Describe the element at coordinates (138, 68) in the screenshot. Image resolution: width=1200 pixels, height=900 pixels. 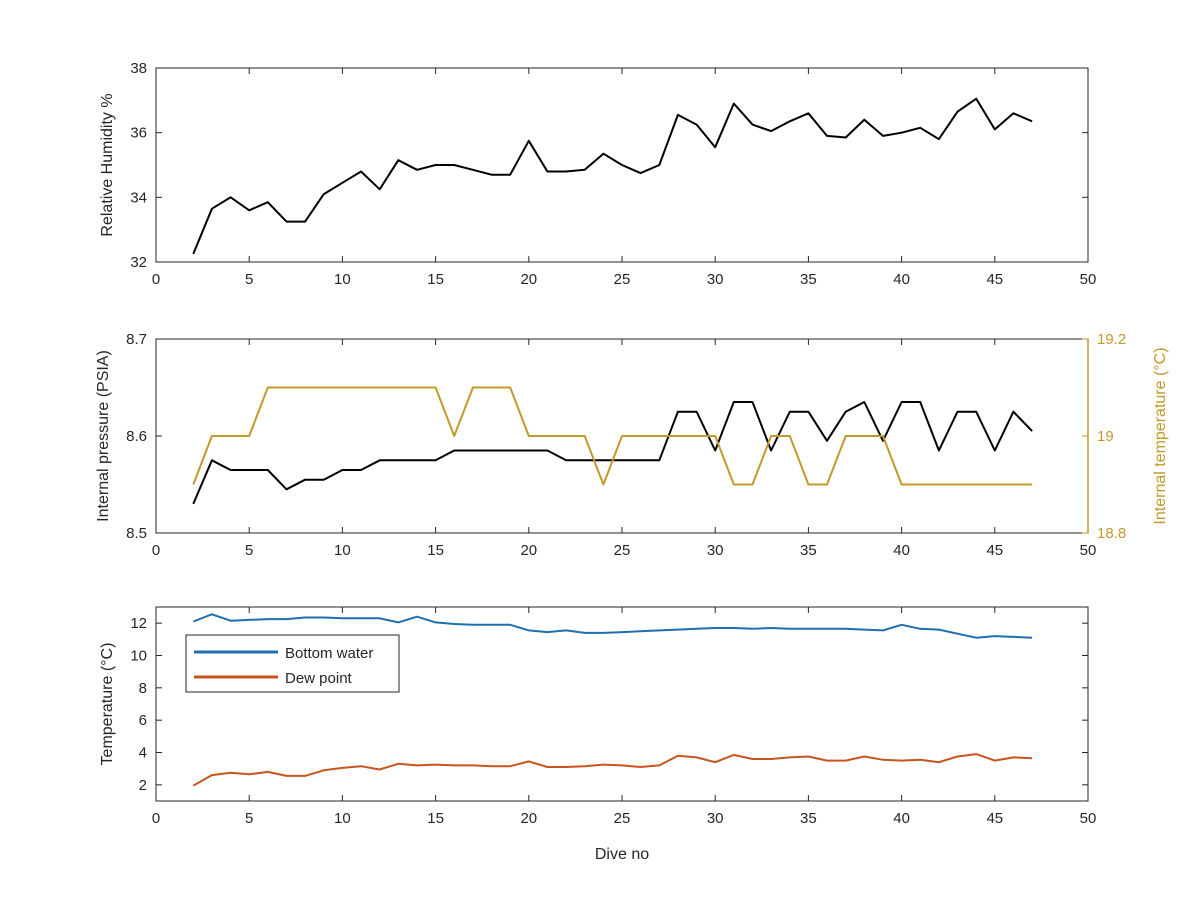
I see `humidity-y-tick-label: 38` at that location.